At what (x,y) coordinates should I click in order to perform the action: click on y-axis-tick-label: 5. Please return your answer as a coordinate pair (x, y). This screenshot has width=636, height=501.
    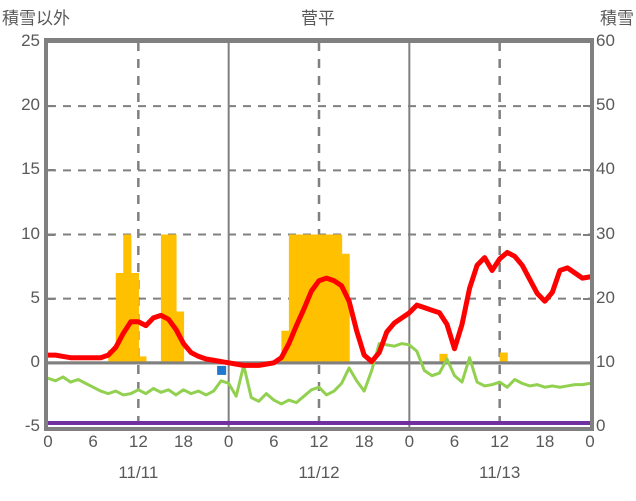
    Looking at the image, I should click on (35, 297).